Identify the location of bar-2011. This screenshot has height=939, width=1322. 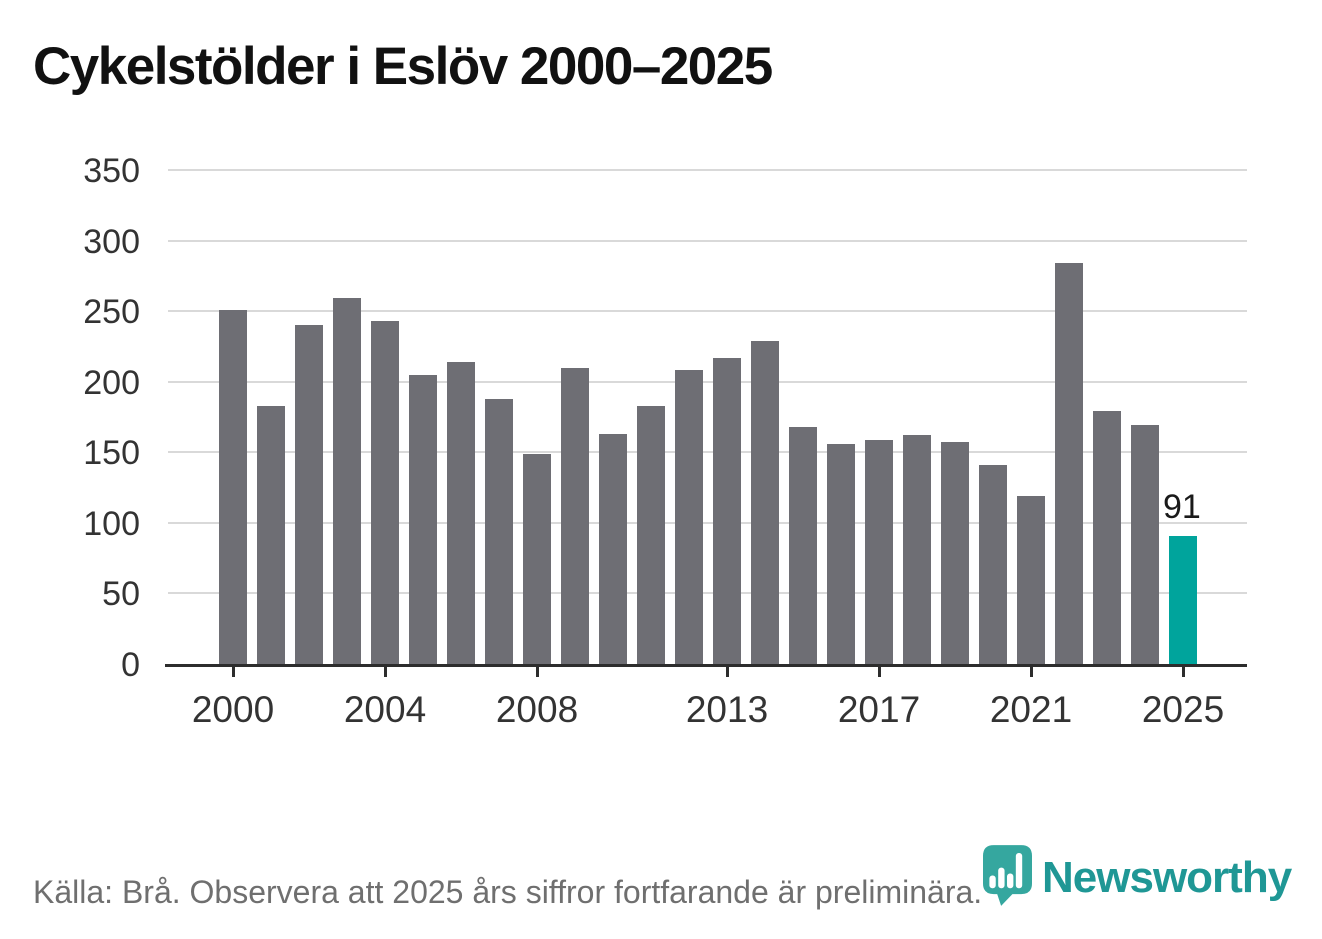
(651, 535).